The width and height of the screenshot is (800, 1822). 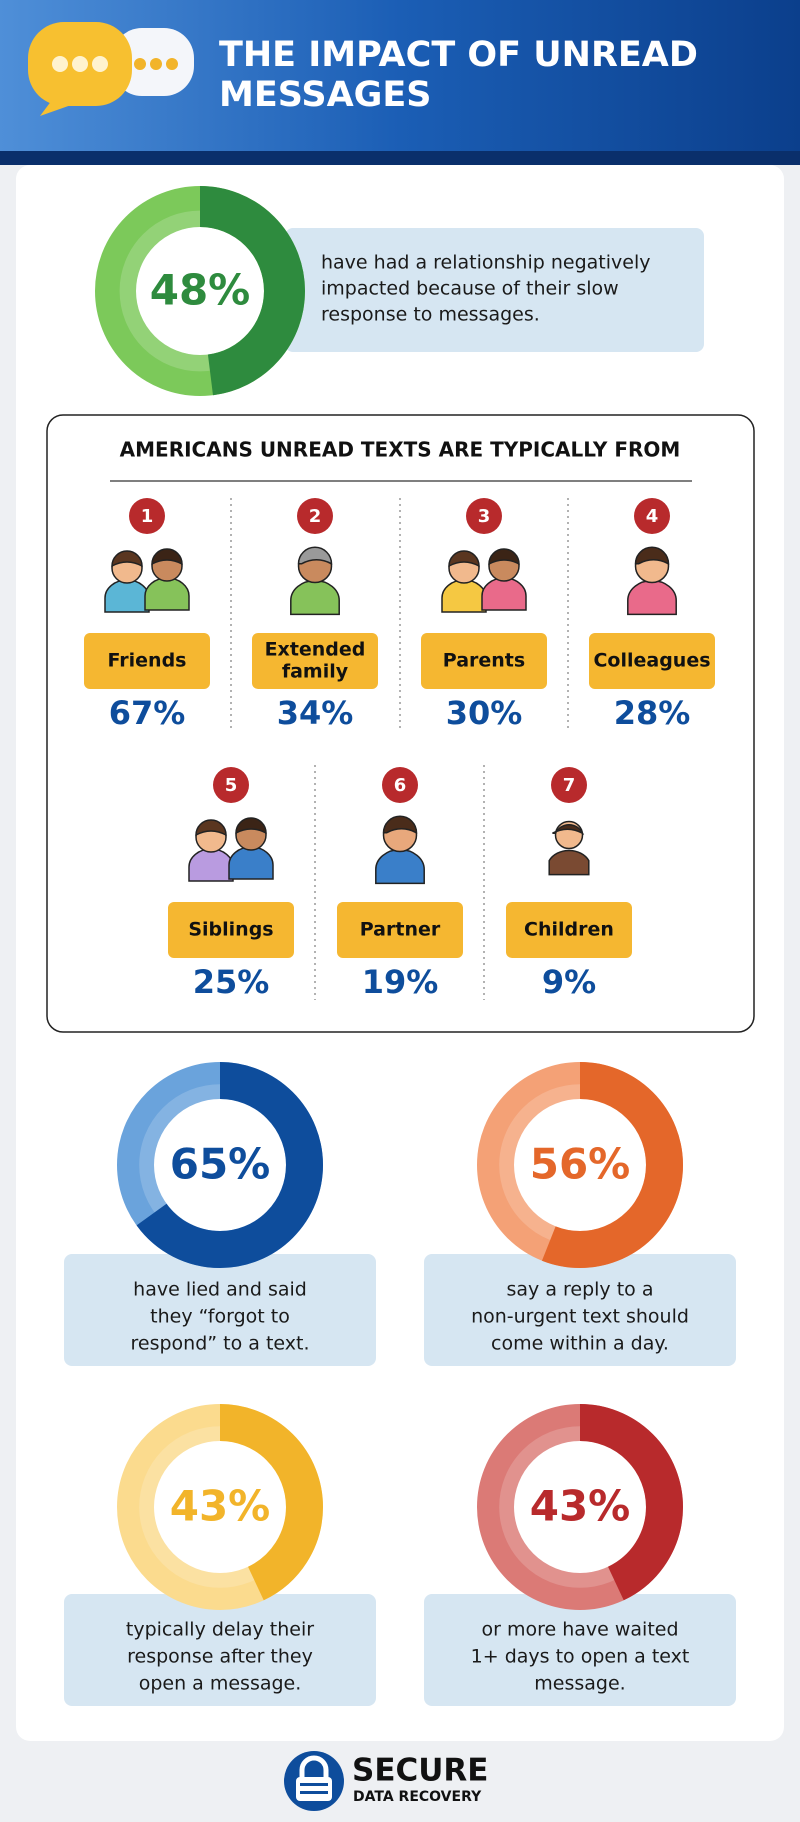 What do you see at coordinates (580, 1344) in the screenshot?
I see `stat-text: come within a day.` at bounding box center [580, 1344].